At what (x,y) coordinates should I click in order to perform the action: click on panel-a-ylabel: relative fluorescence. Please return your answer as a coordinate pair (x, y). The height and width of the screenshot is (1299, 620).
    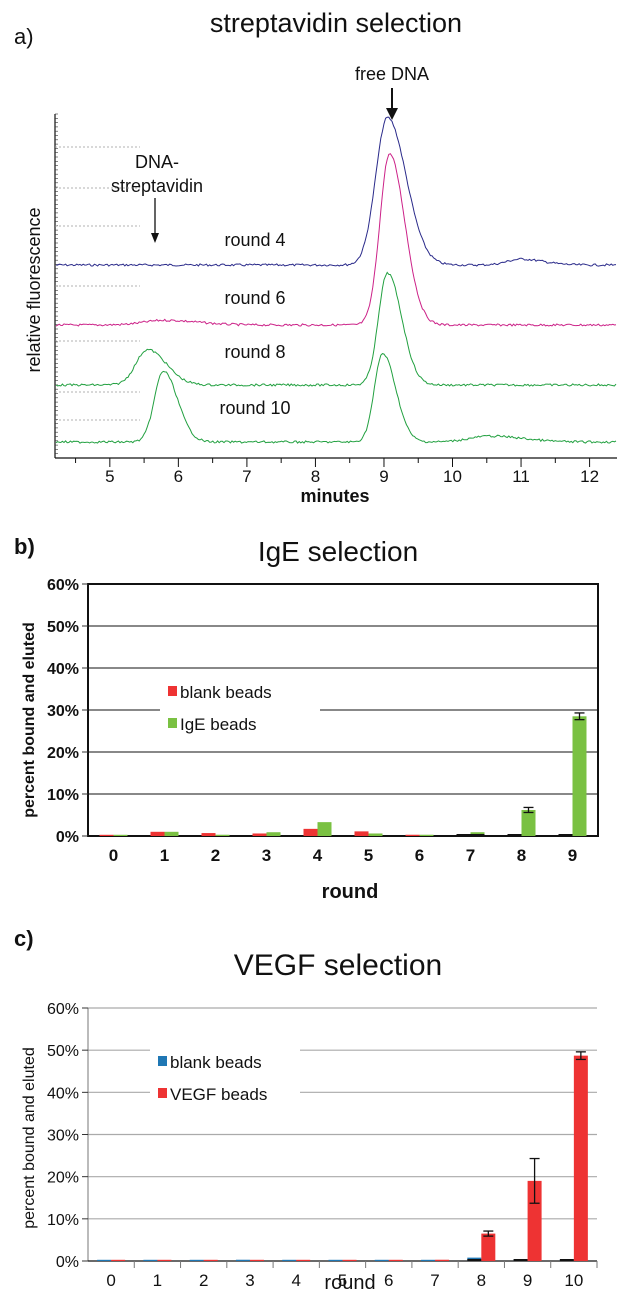
    Looking at the image, I should click on (34, 289).